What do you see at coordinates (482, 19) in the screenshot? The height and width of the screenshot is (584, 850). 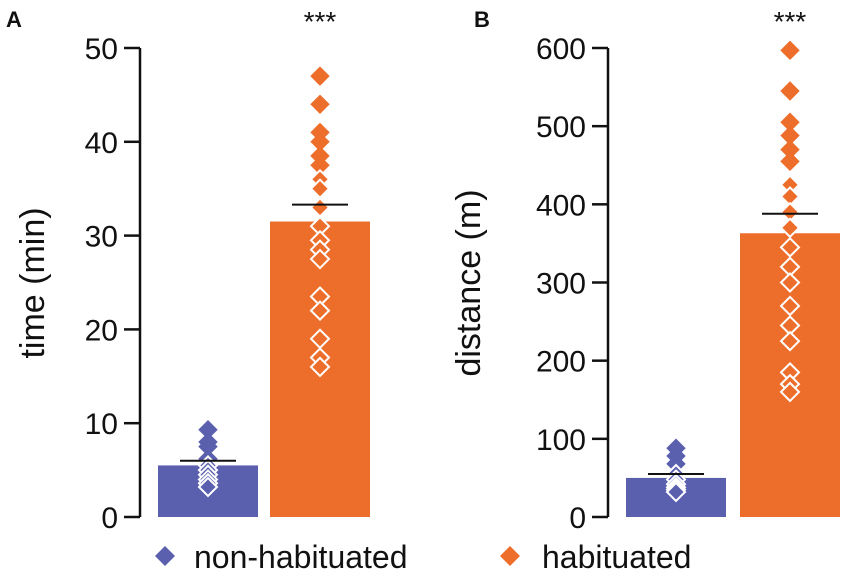 I see `panel-label-b: B` at bounding box center [482, 19].